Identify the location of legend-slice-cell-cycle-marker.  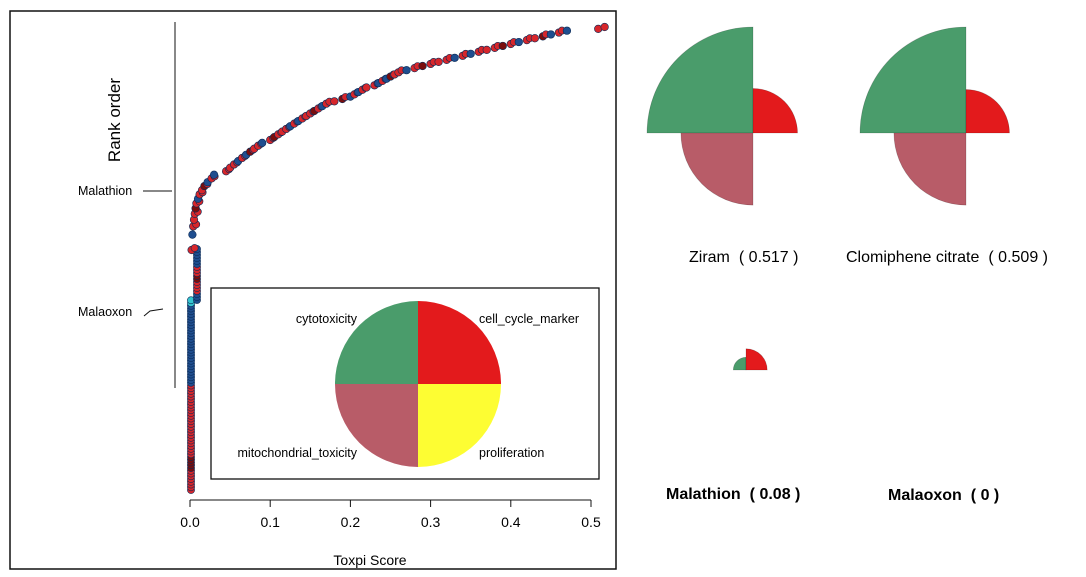
(459, 342).